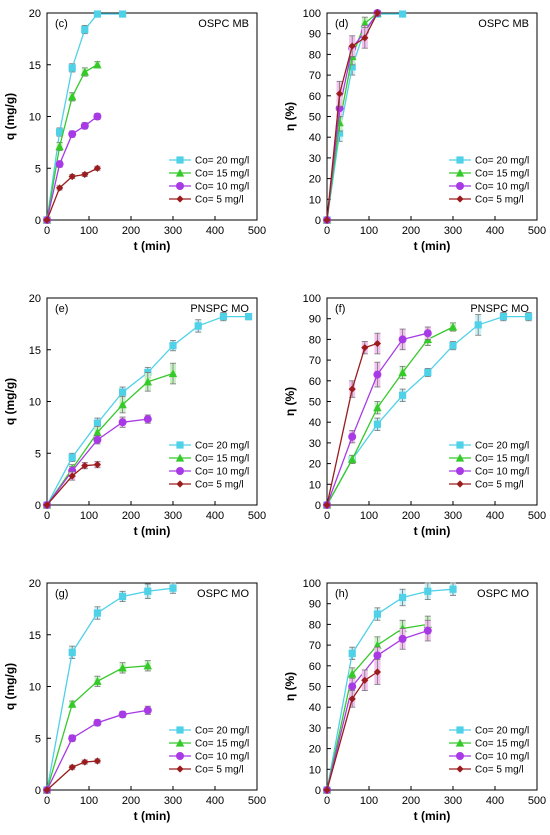 The height and width of the screenshot is (835, 550). What do you see at coordinates (327, 516) in the screenshot?
I see `x-tick-label: 0` at bounding box center [327, 516].